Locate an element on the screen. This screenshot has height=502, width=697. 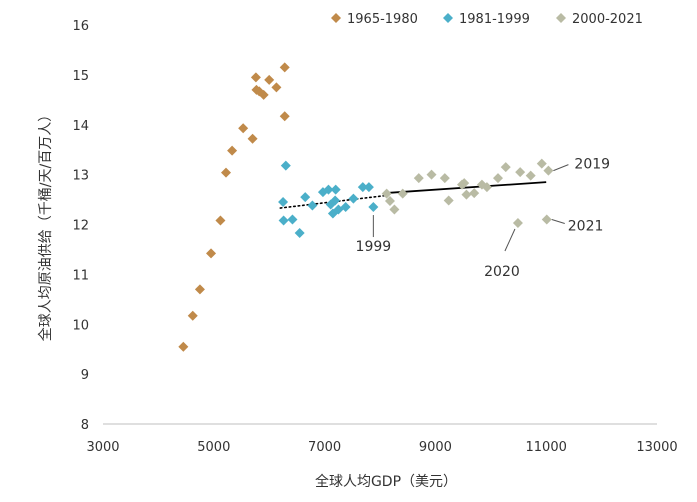
legend-label: 1965-1980 is located at coordinates (382, 19).